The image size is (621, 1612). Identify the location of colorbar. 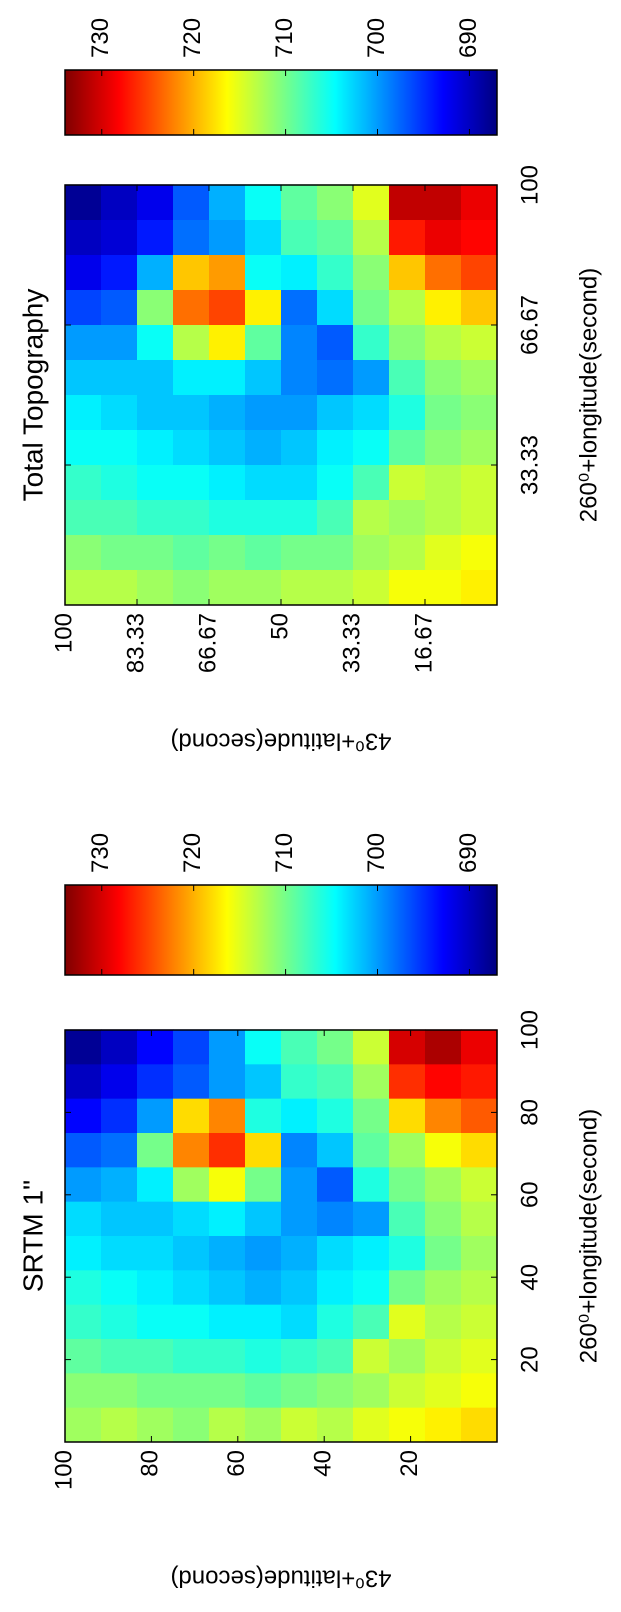
(281, 102).